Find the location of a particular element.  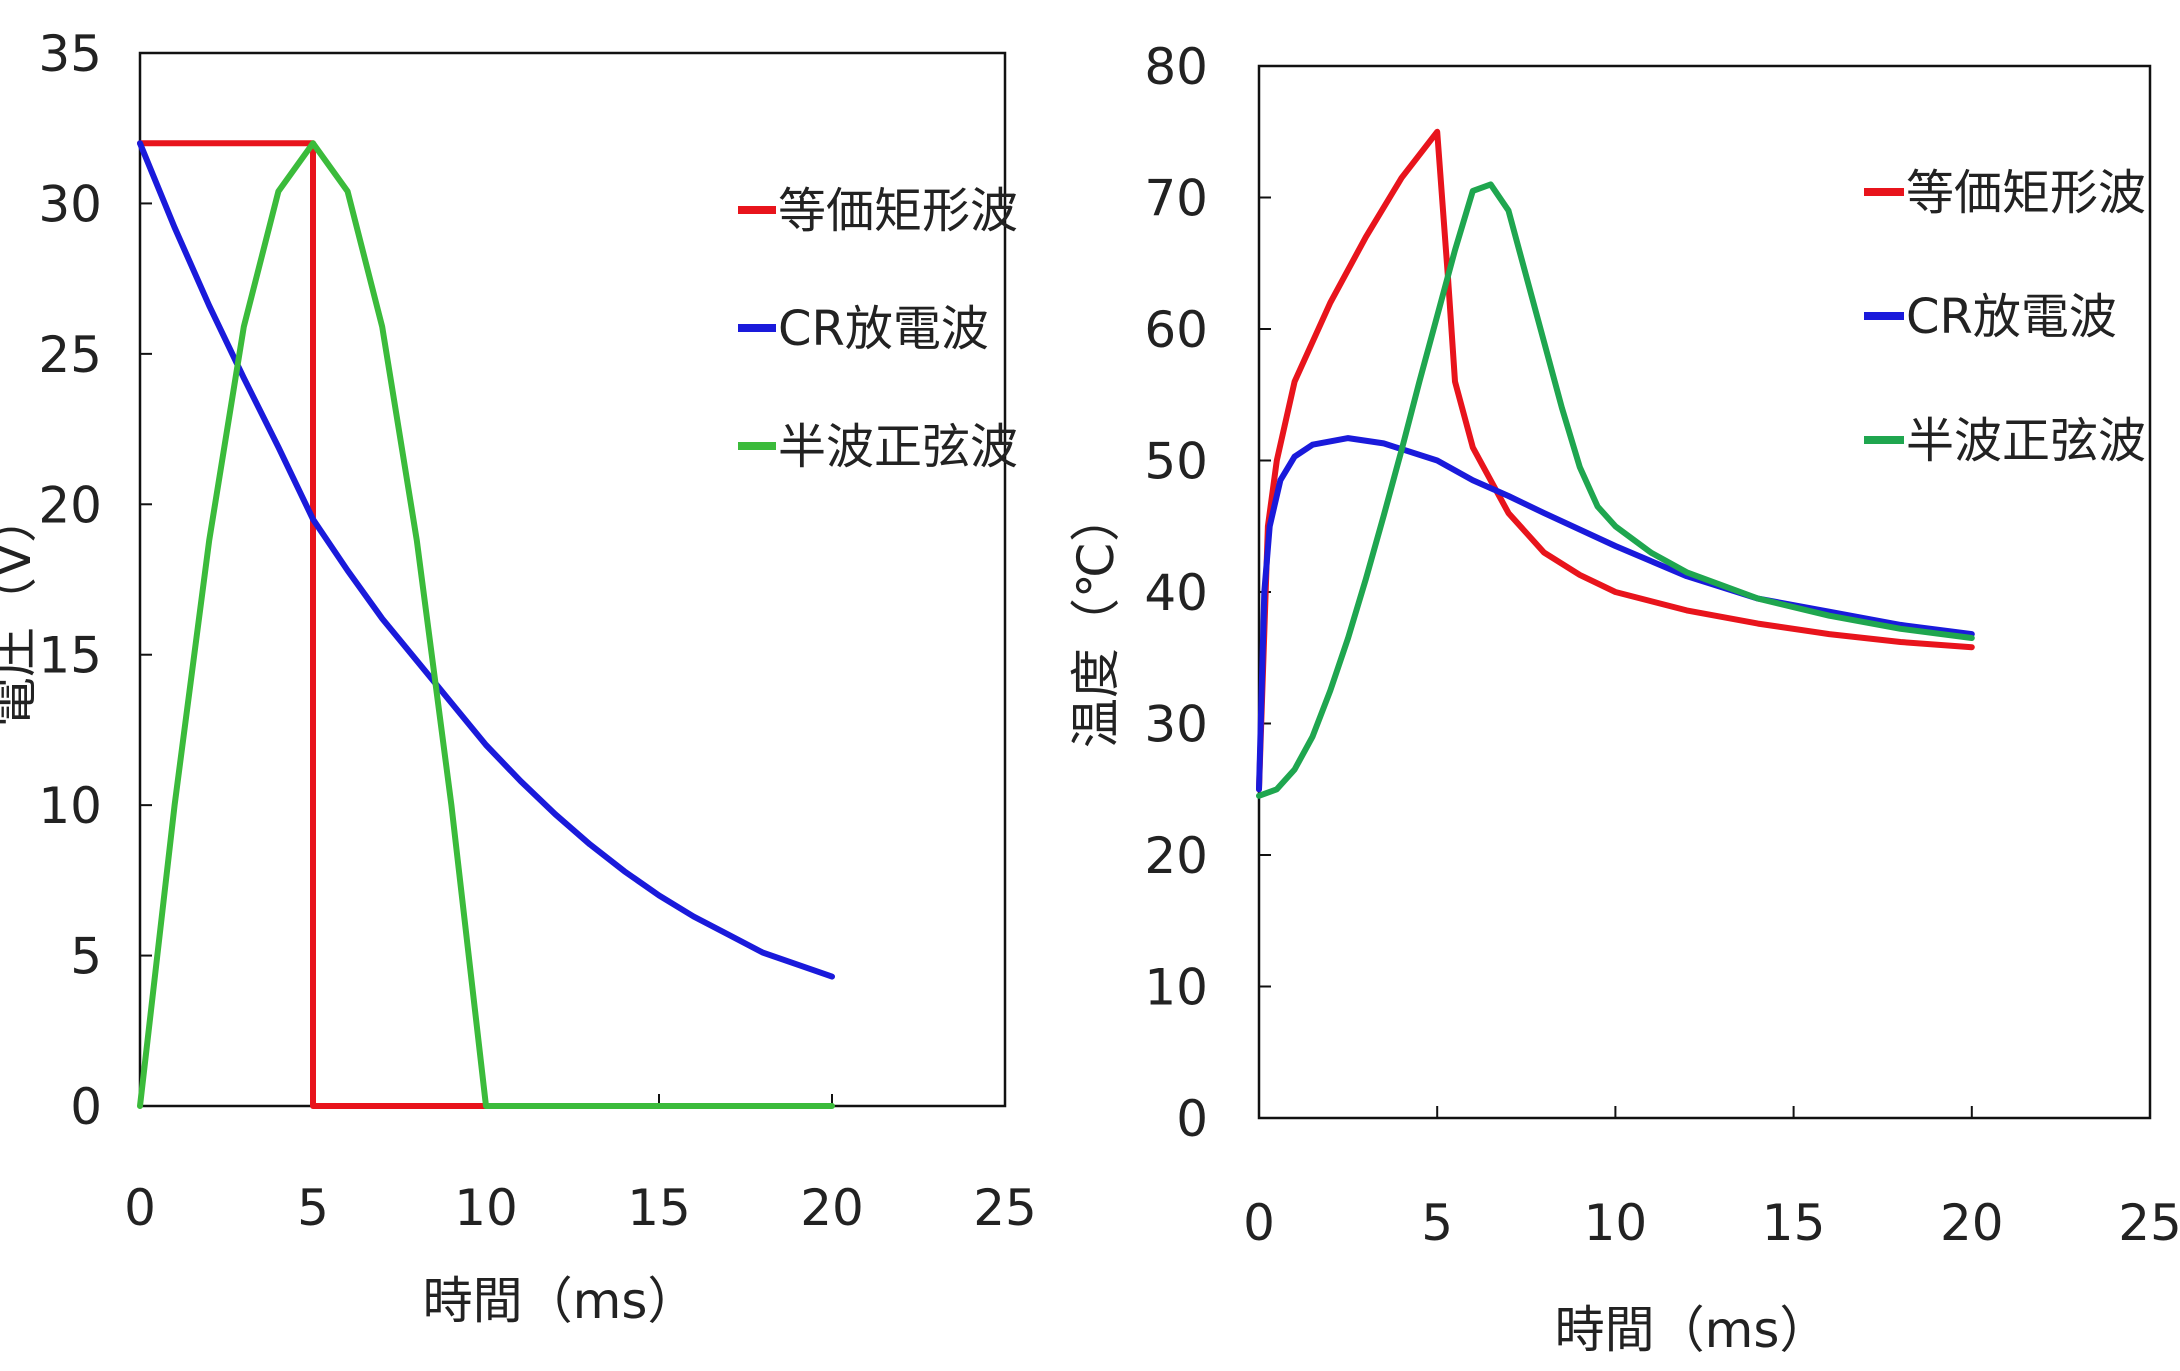

y-tick-label: 5 is located at coordinates (86, 957).